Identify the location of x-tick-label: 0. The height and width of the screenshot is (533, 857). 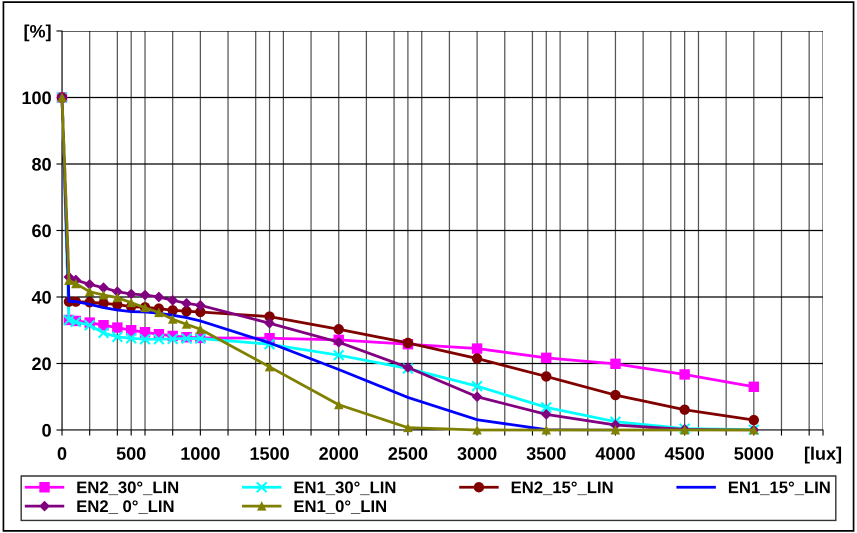
(62, 453).